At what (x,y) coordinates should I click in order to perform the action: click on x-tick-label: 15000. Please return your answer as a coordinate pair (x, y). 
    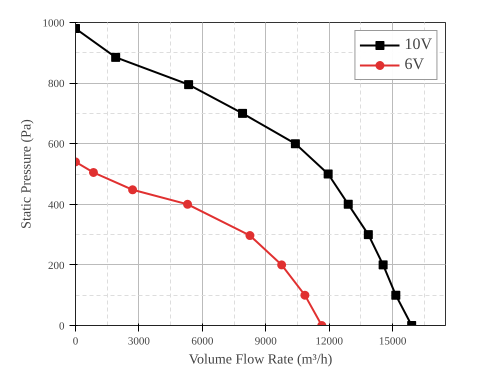
    Looking at the image, I should click on (392, 342).